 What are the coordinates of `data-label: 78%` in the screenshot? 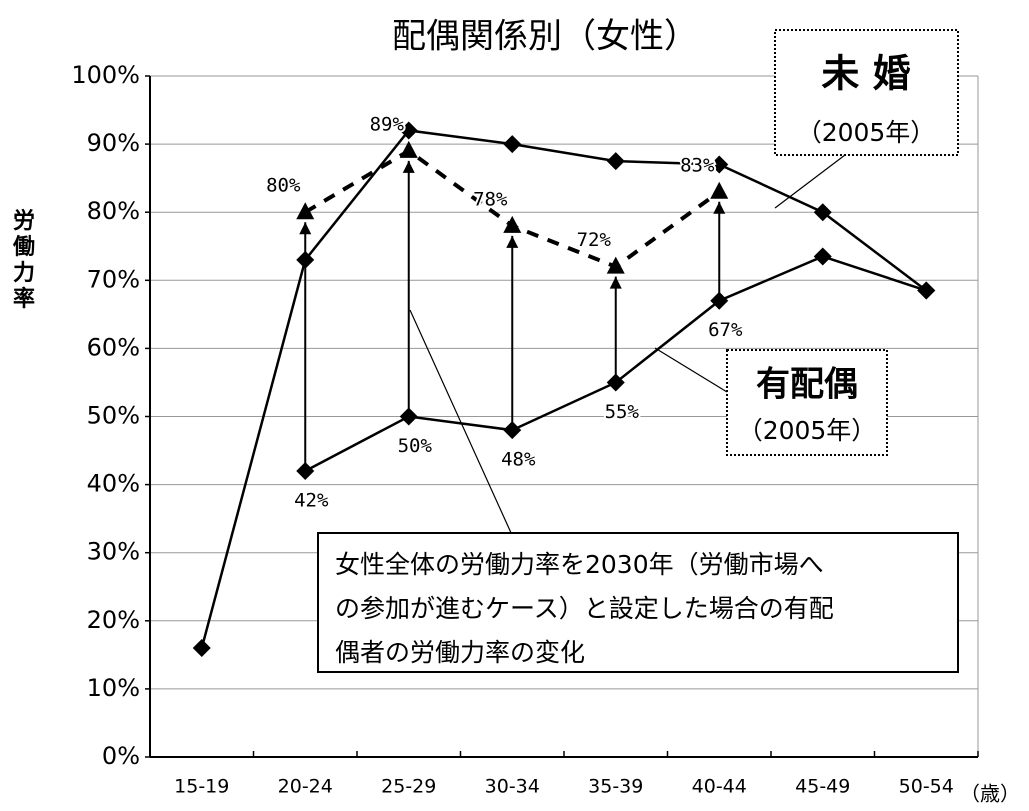 It's located at (490, 199).